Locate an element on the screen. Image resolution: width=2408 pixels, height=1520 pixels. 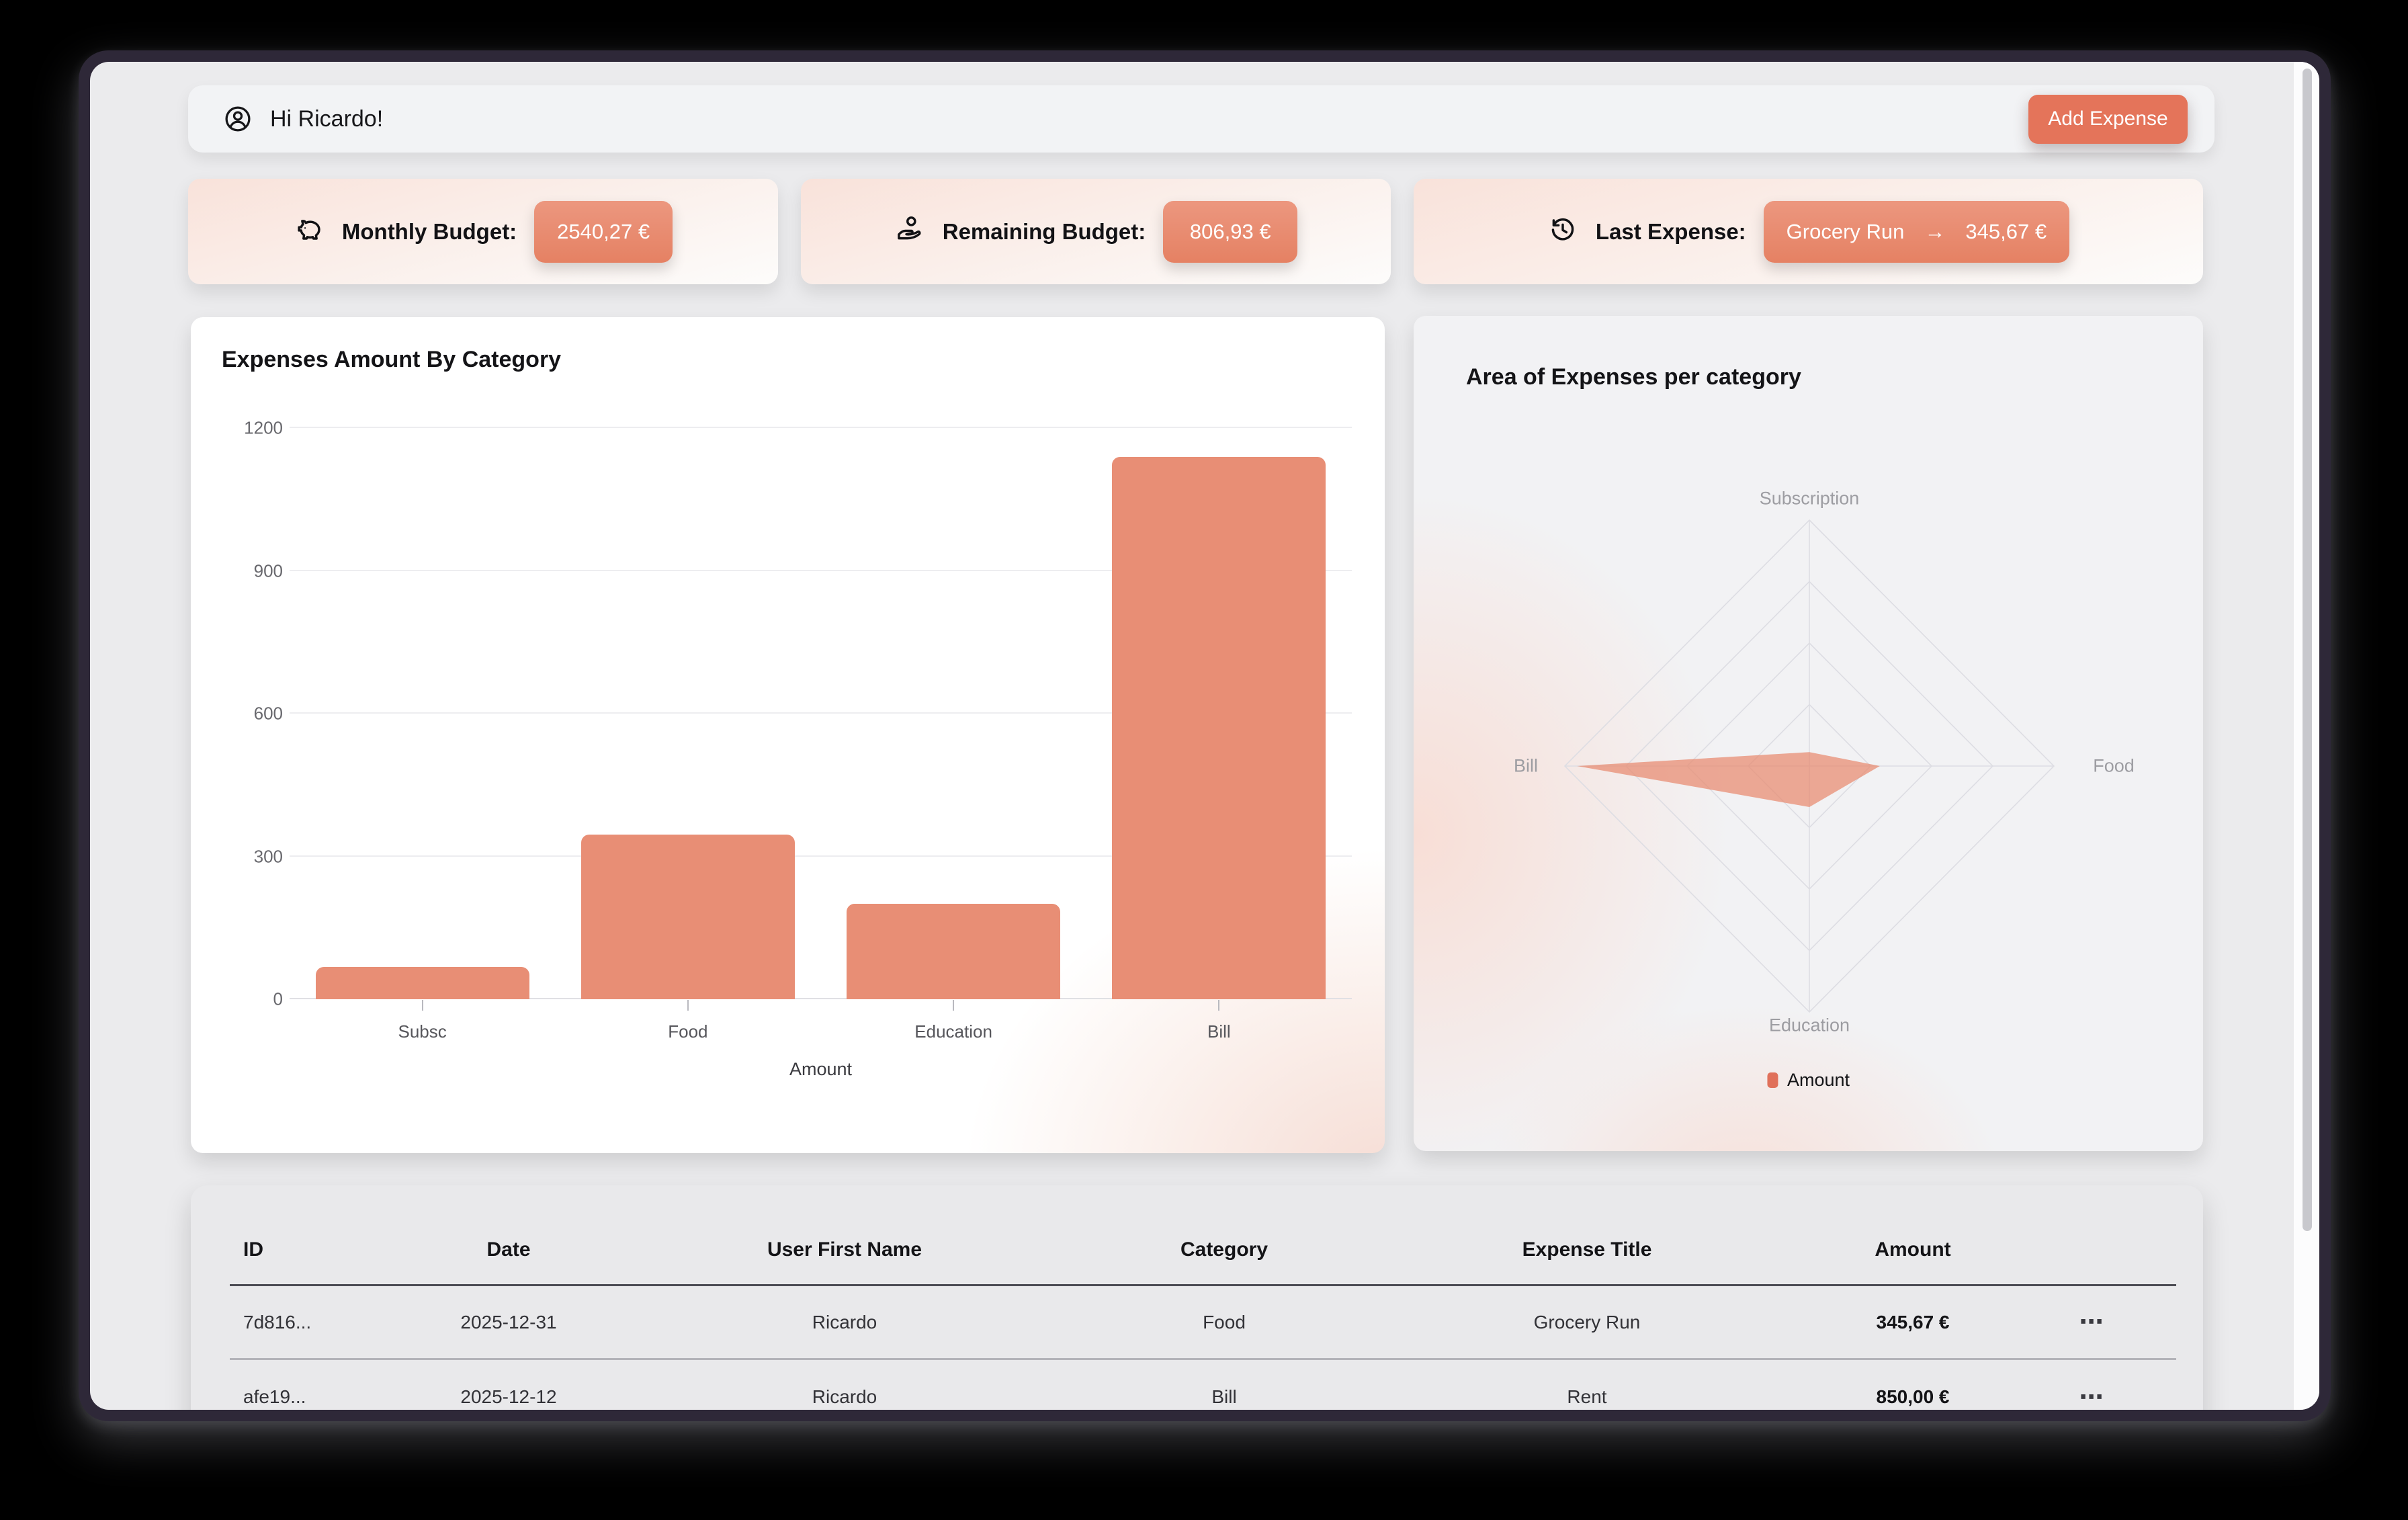
row-expense-title: Grocery Run is located at coordinates (1587, 1322).